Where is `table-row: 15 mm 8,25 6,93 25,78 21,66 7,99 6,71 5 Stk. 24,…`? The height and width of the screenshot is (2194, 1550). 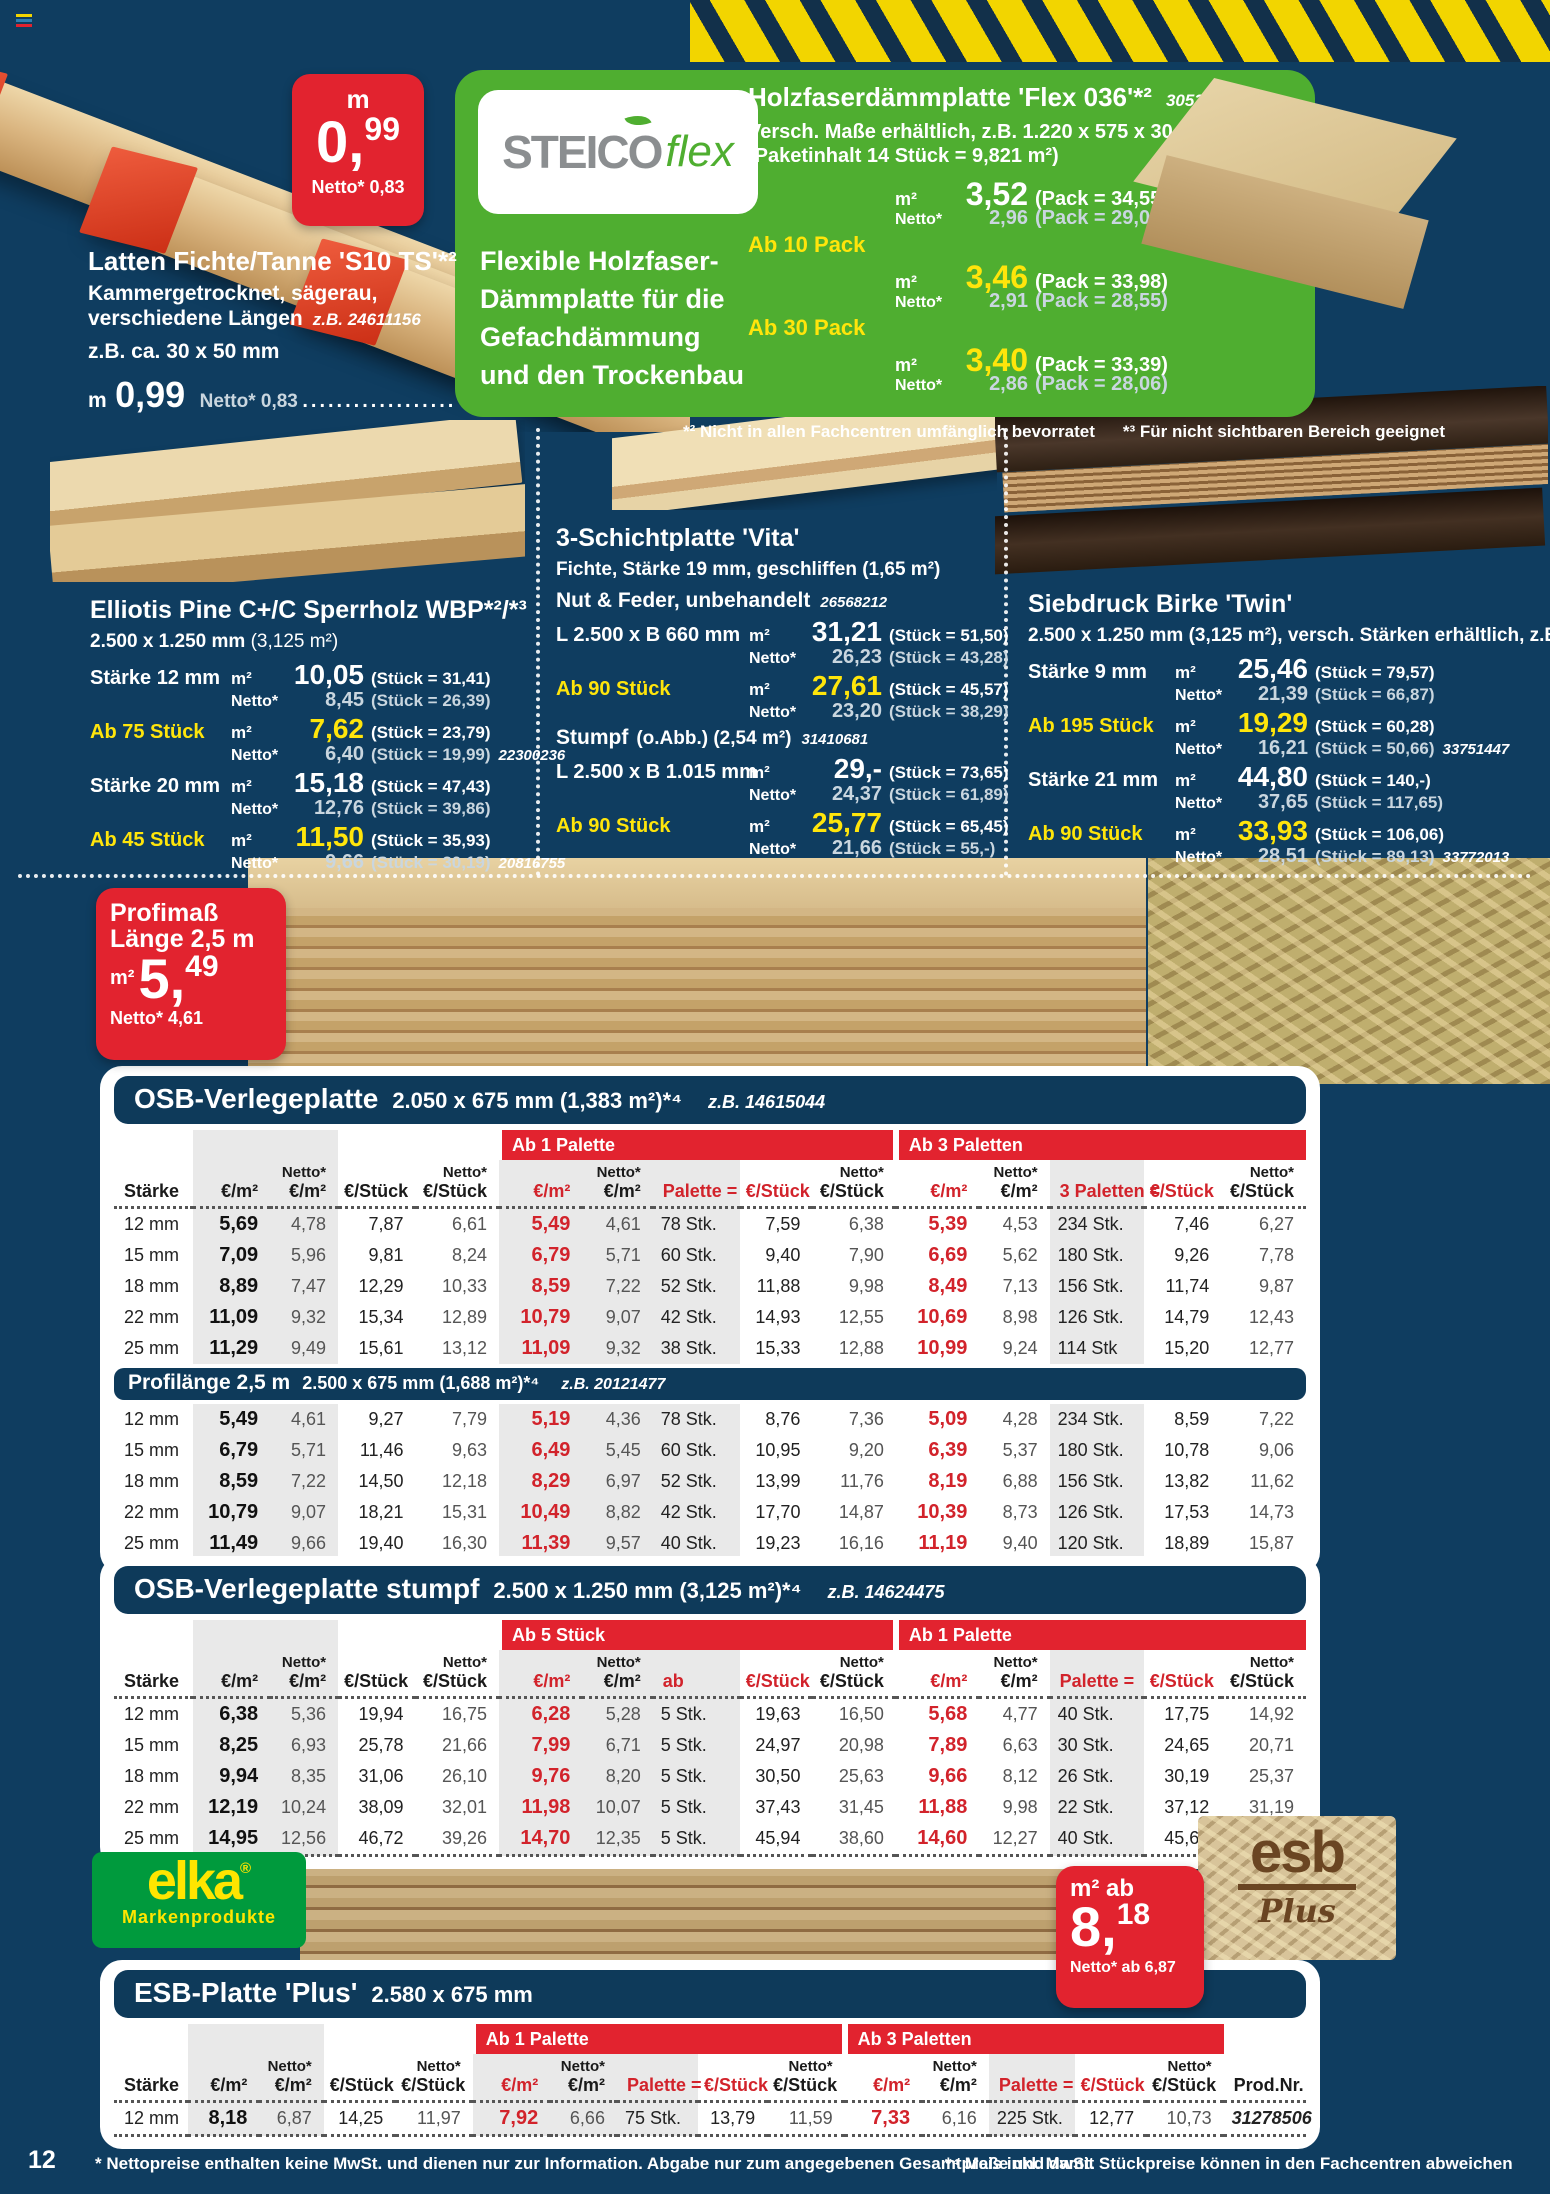
table-row: 15 mm 8,25 6,93 25,78 21,66 7,99 6,71 5 Stk. 24,… is located at coordinates (710, 1745).